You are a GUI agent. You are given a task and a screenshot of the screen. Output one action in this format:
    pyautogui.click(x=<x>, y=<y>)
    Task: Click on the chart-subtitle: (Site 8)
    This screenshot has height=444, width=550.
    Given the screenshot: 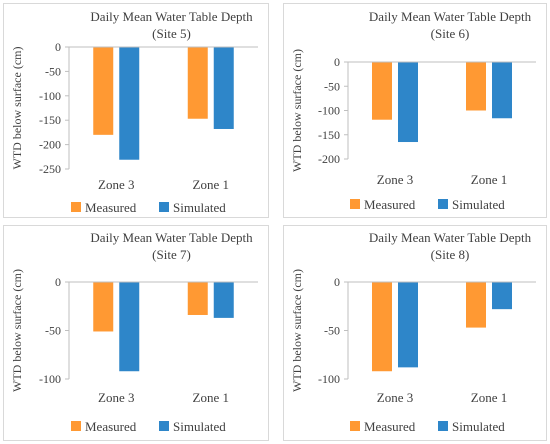 What is the action you would take?
    pyautogui.click(x=450, y=254)
    